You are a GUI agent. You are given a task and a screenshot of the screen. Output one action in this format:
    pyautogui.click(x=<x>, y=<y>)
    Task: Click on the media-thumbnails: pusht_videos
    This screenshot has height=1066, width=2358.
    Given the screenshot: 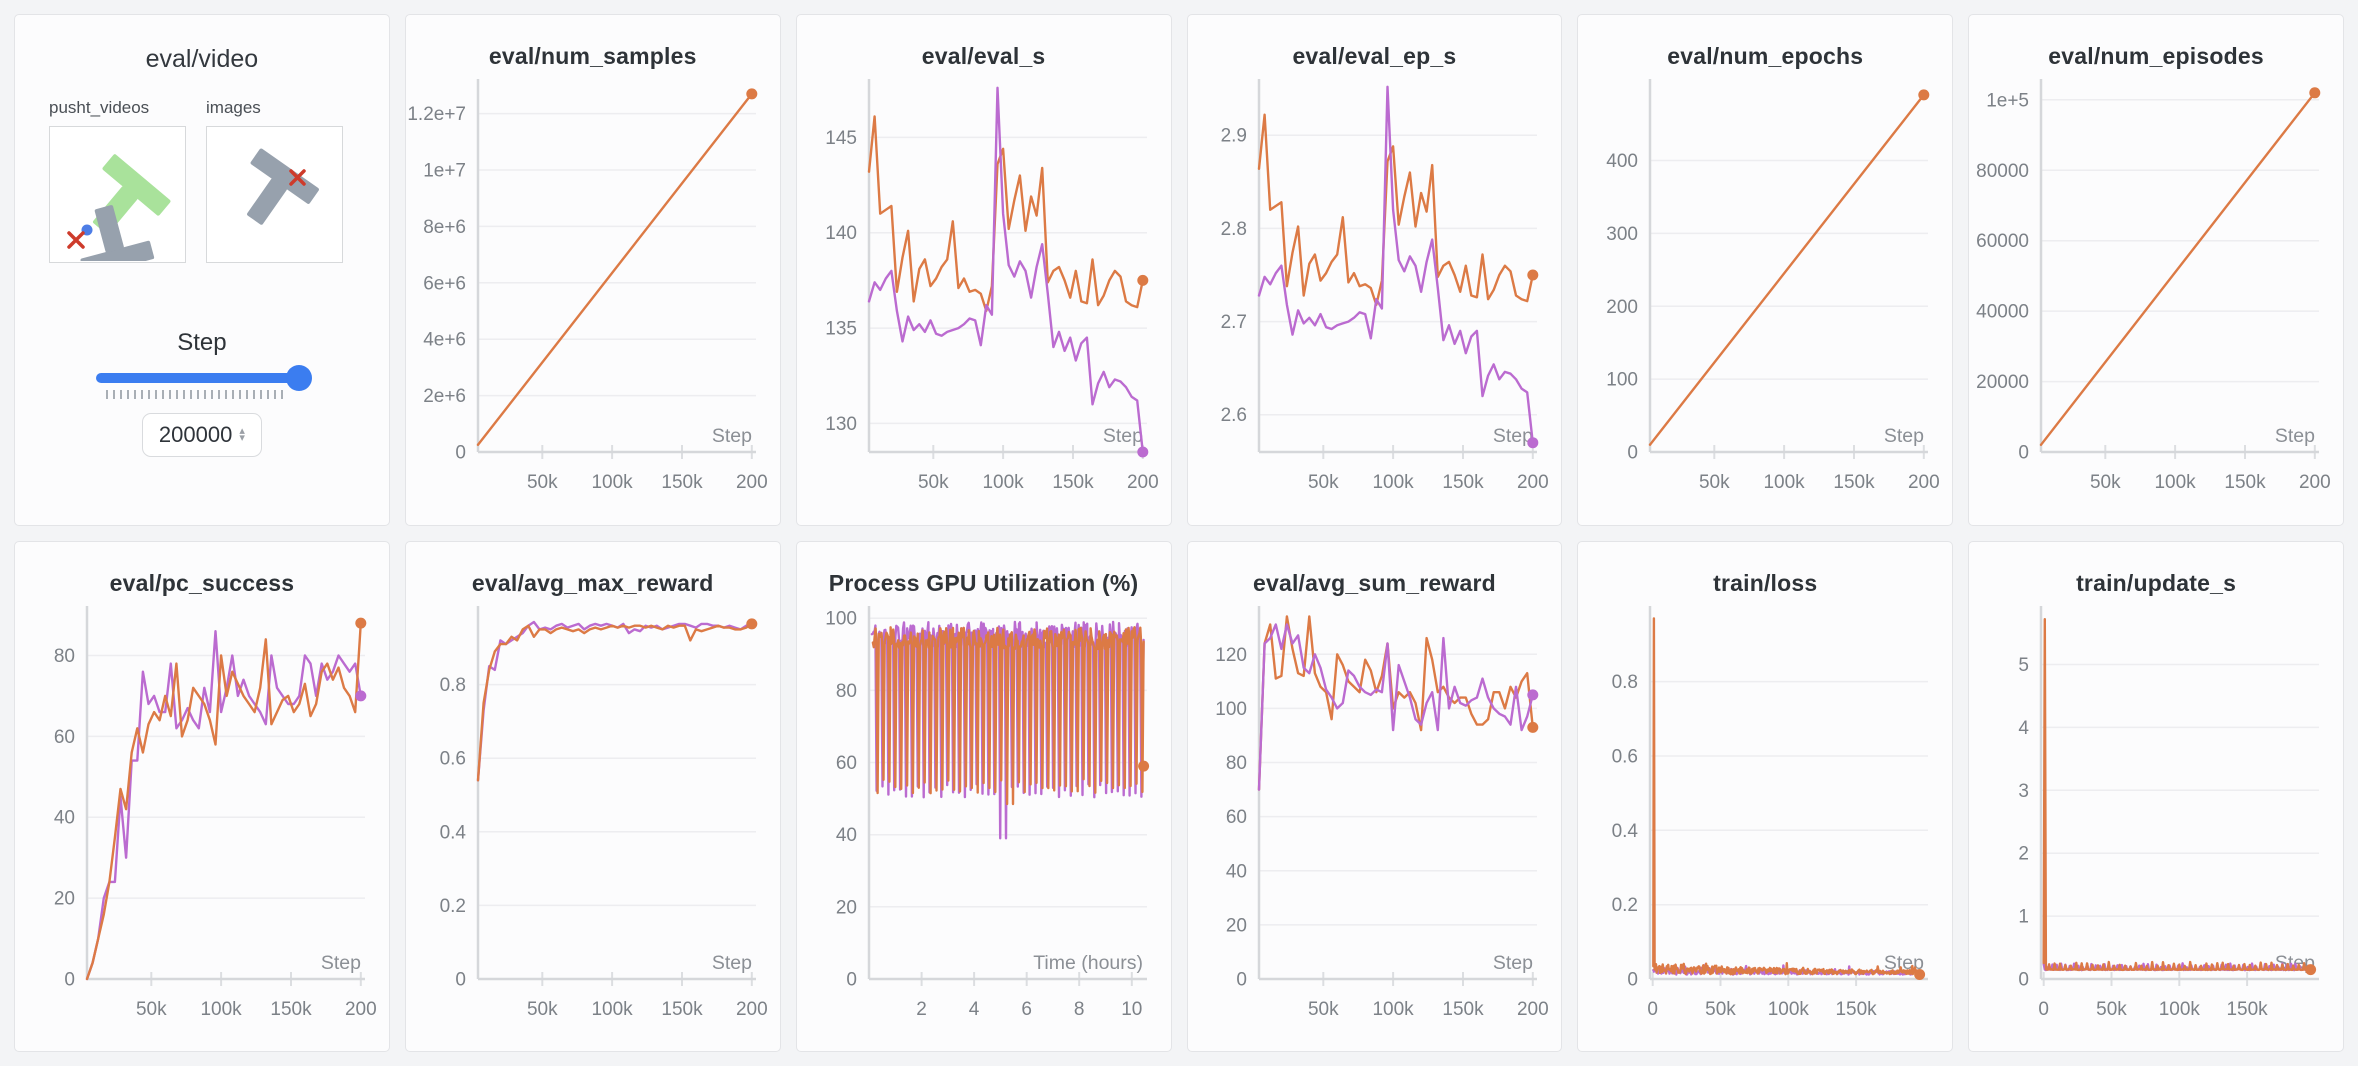 What is the action you would take?
    pyautogui.click(x=219, y=187)
    